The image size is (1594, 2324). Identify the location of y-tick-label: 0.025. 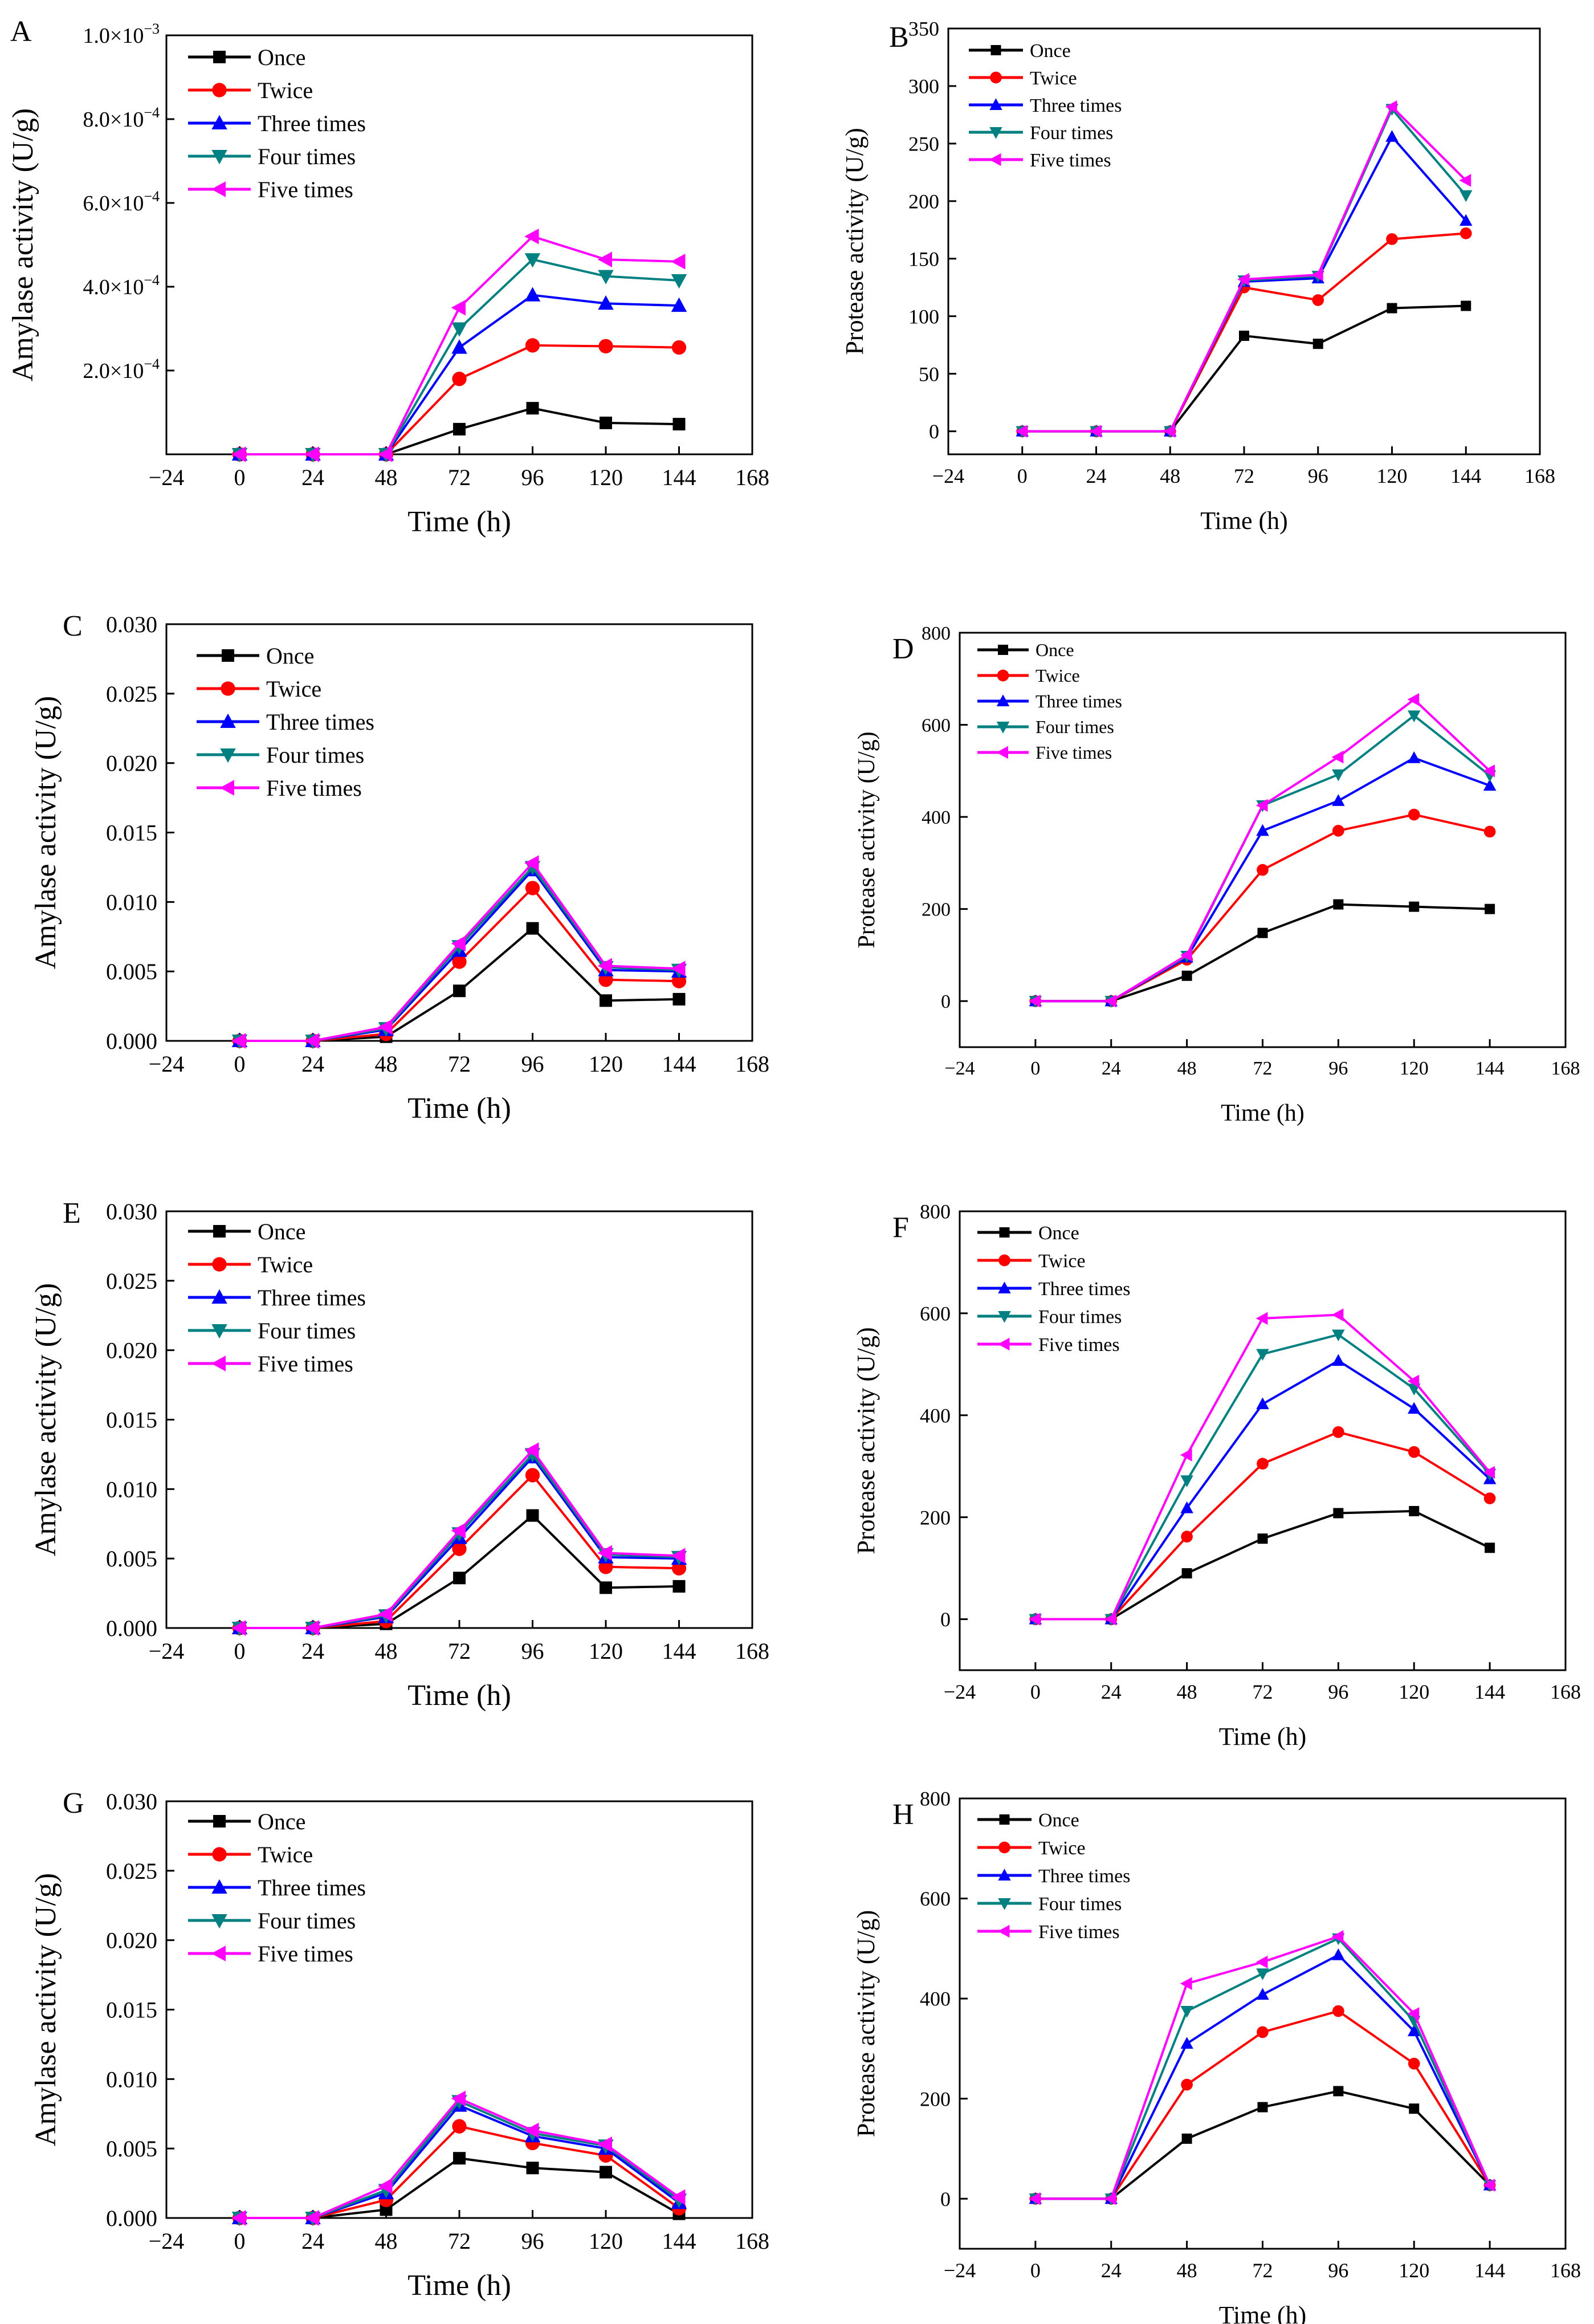
(131, 1871).